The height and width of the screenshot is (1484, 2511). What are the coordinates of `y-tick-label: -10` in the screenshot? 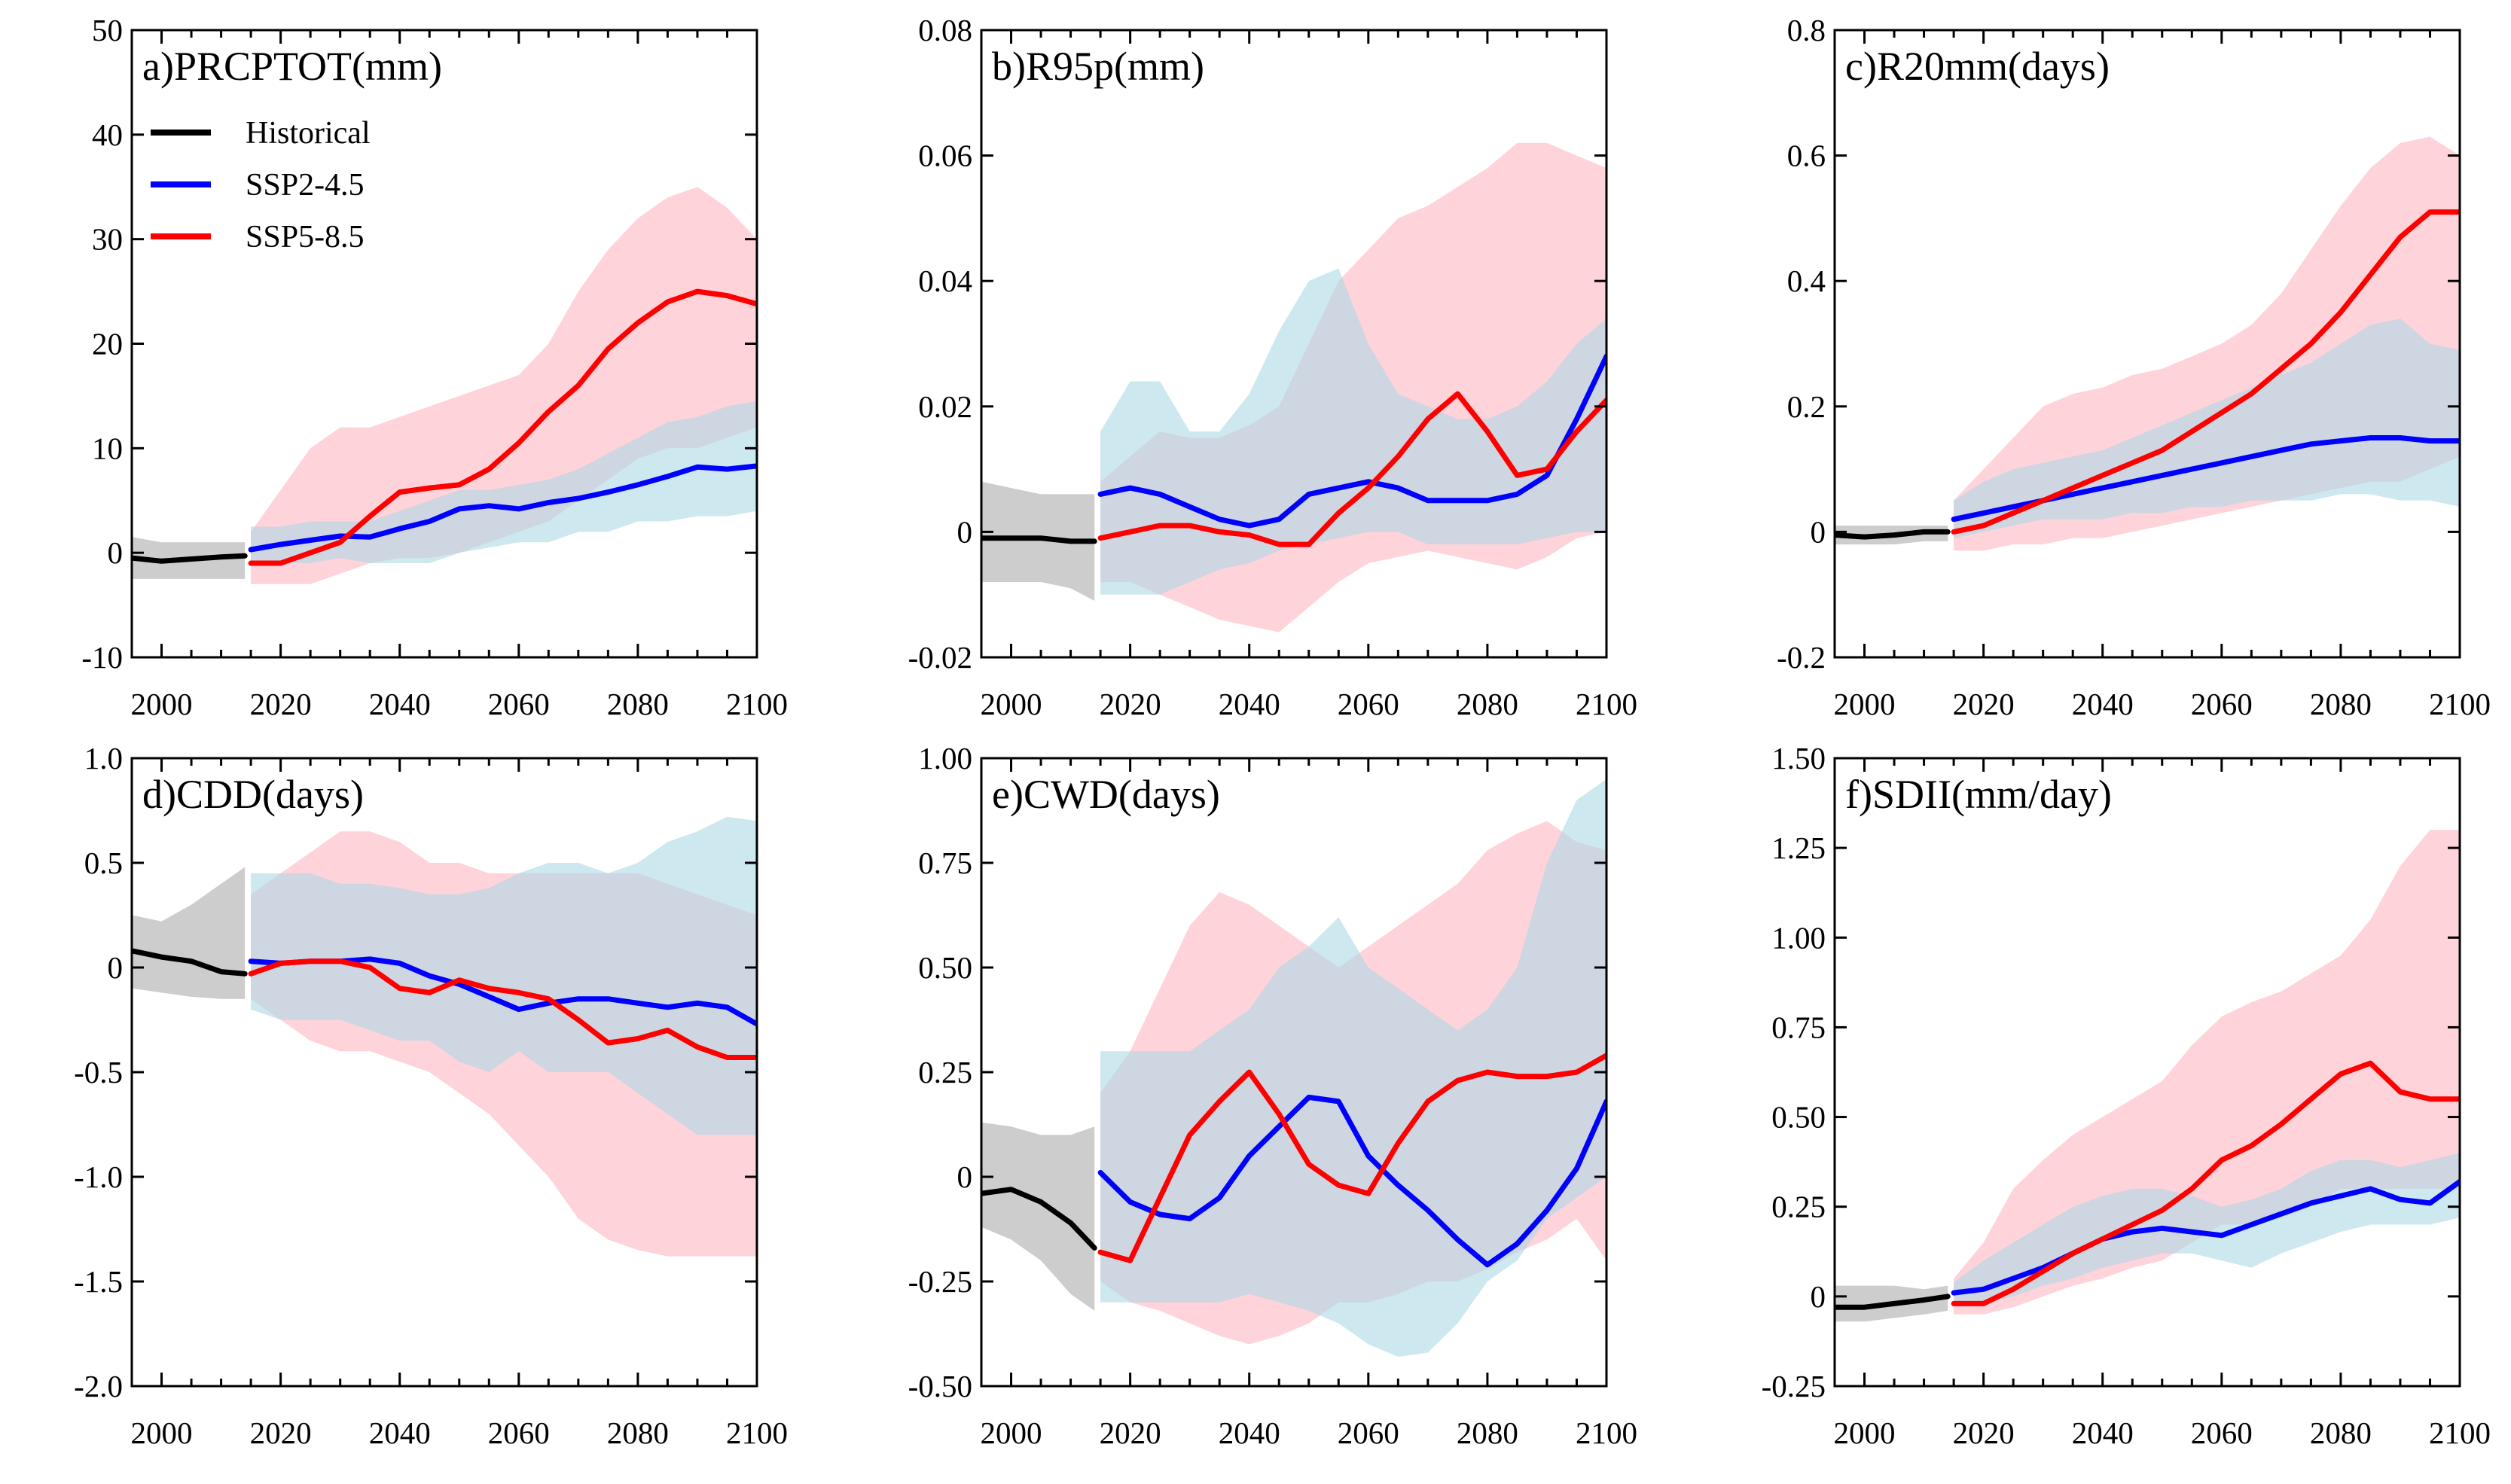 It's located at (102, 657).